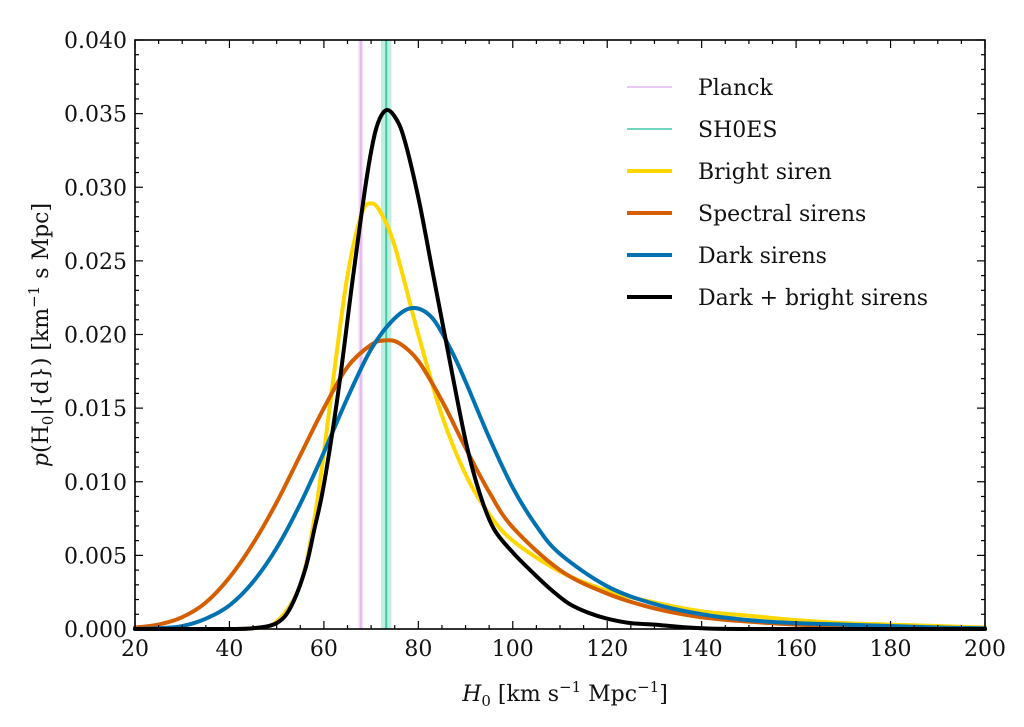 This screenshot has height=727, width=1024. I want to click on legend-item-spectral-sirens: Spectral sirens, so click(746, 214).